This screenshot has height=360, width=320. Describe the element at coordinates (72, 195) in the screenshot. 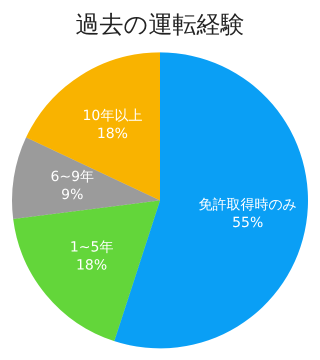

I see `data-label: 9%` at that location.